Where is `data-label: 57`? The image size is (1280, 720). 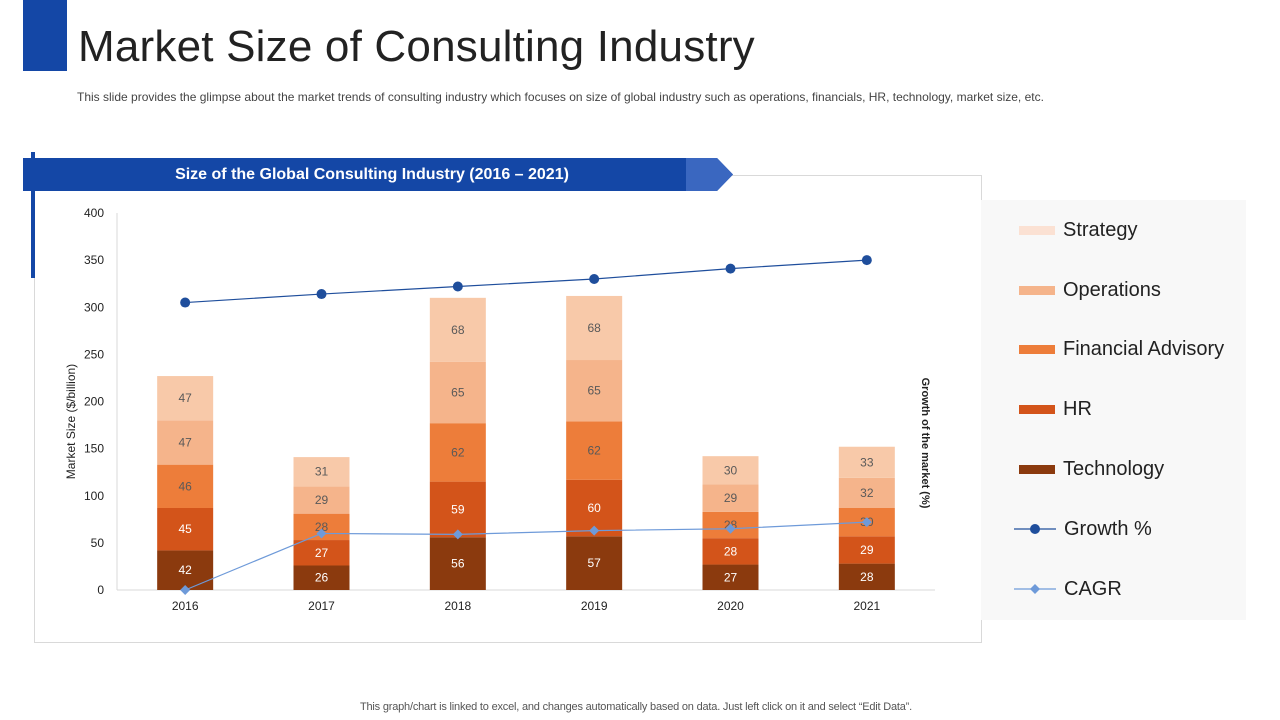
data-label: 57 is located at coordinates (594, 563).